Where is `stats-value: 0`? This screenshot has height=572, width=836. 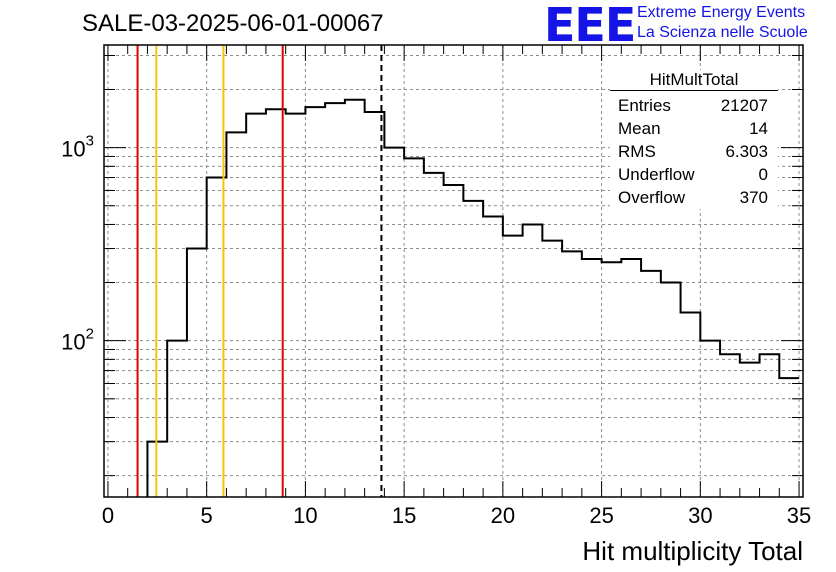
stats-value: 0 is located at coordinates (763, 174).